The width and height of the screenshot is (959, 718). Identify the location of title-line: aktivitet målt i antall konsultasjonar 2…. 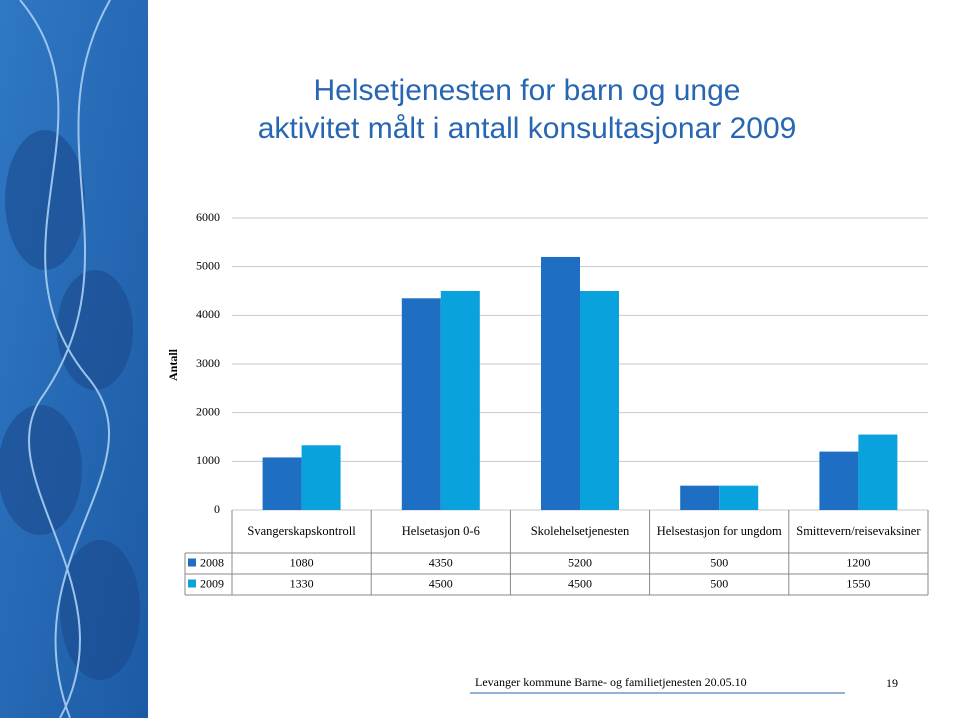
(527, 128).